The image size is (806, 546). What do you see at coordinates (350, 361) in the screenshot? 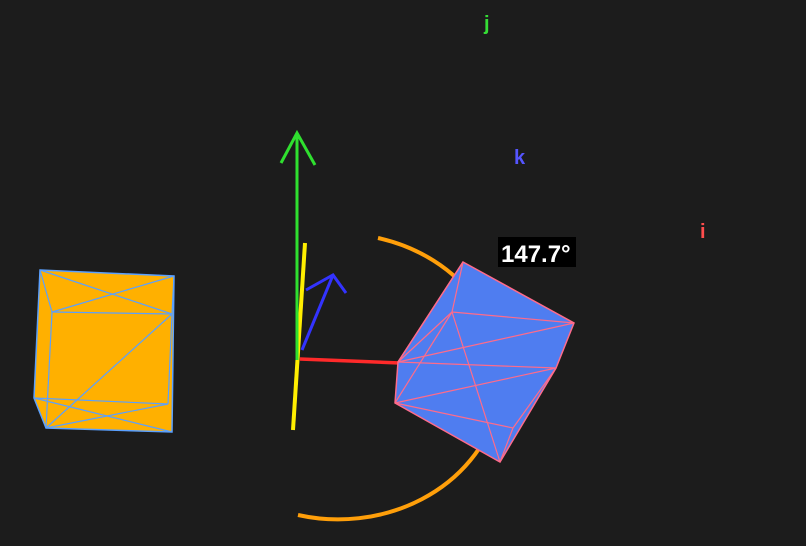
I see `axis-i-line` at bounding box center [350, 361].